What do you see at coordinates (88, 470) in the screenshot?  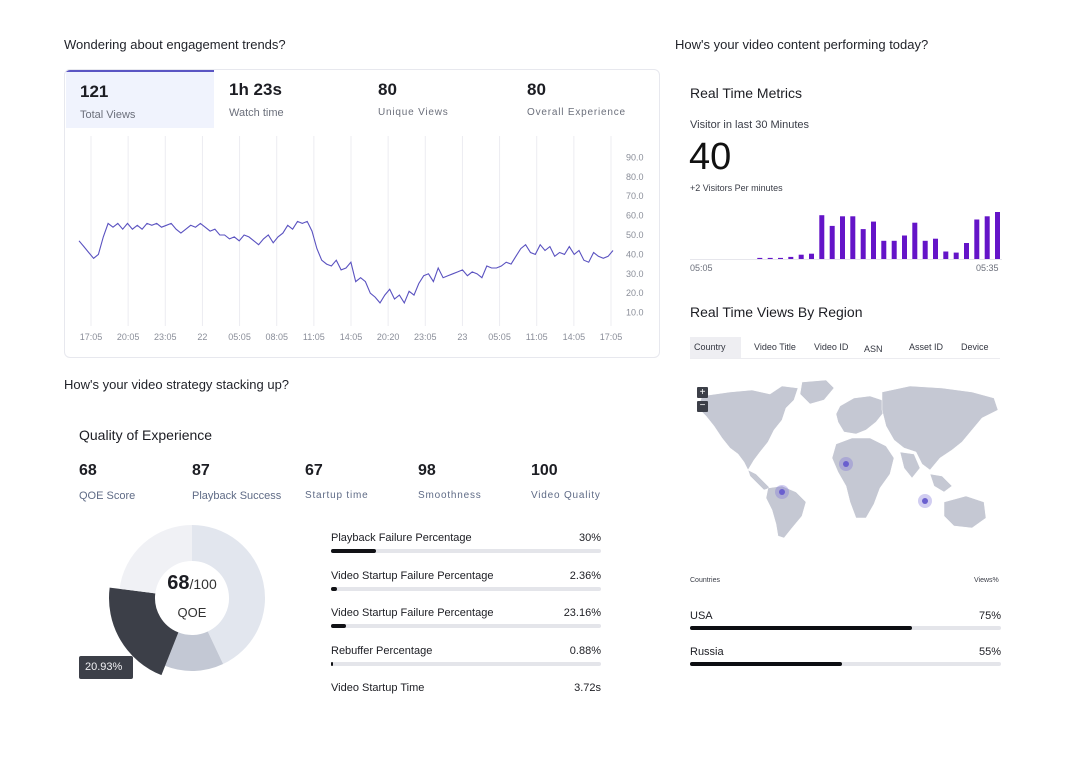 I see `metric-value: 68` at bounding box center [88, 470].